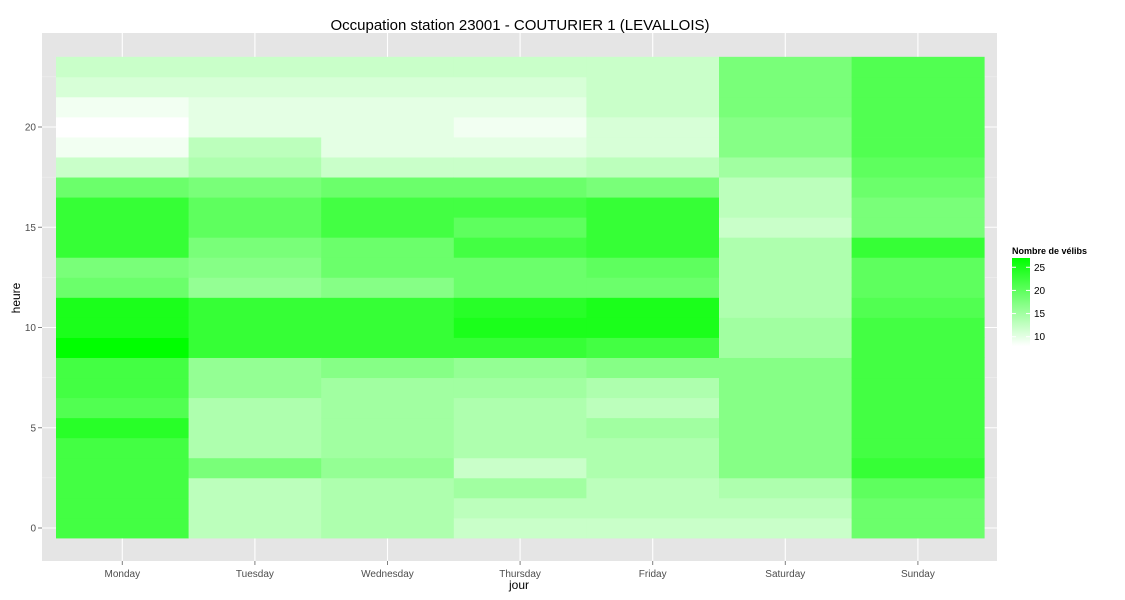 The height and width of the screenshot is (600, 1125). I want to click on legend-title: Nombre de vélibs, so click(1049, 251).